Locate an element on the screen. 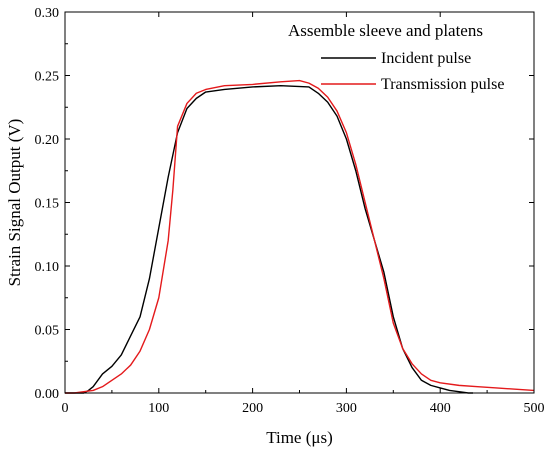 This screenshot has width=550, height=452. y-tick-label: 0.20 is located at coordinates (47, 140).